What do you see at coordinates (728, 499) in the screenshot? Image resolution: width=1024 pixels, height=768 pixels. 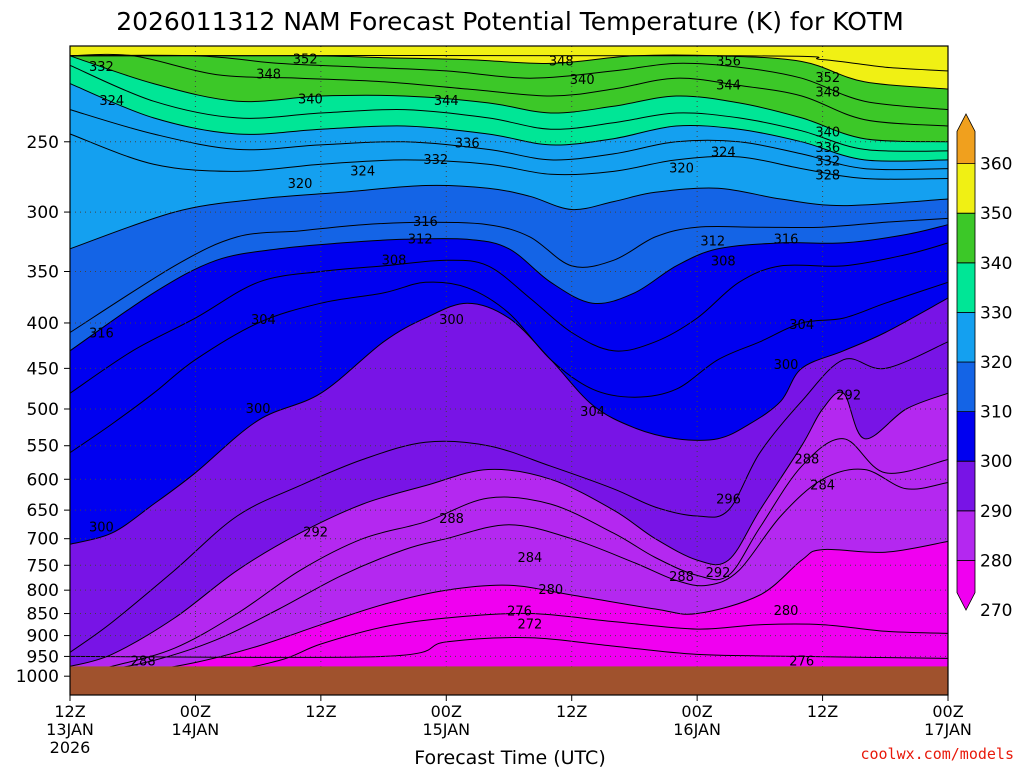 I see `isentrope-label: 296` at bounding box center [728, 499].